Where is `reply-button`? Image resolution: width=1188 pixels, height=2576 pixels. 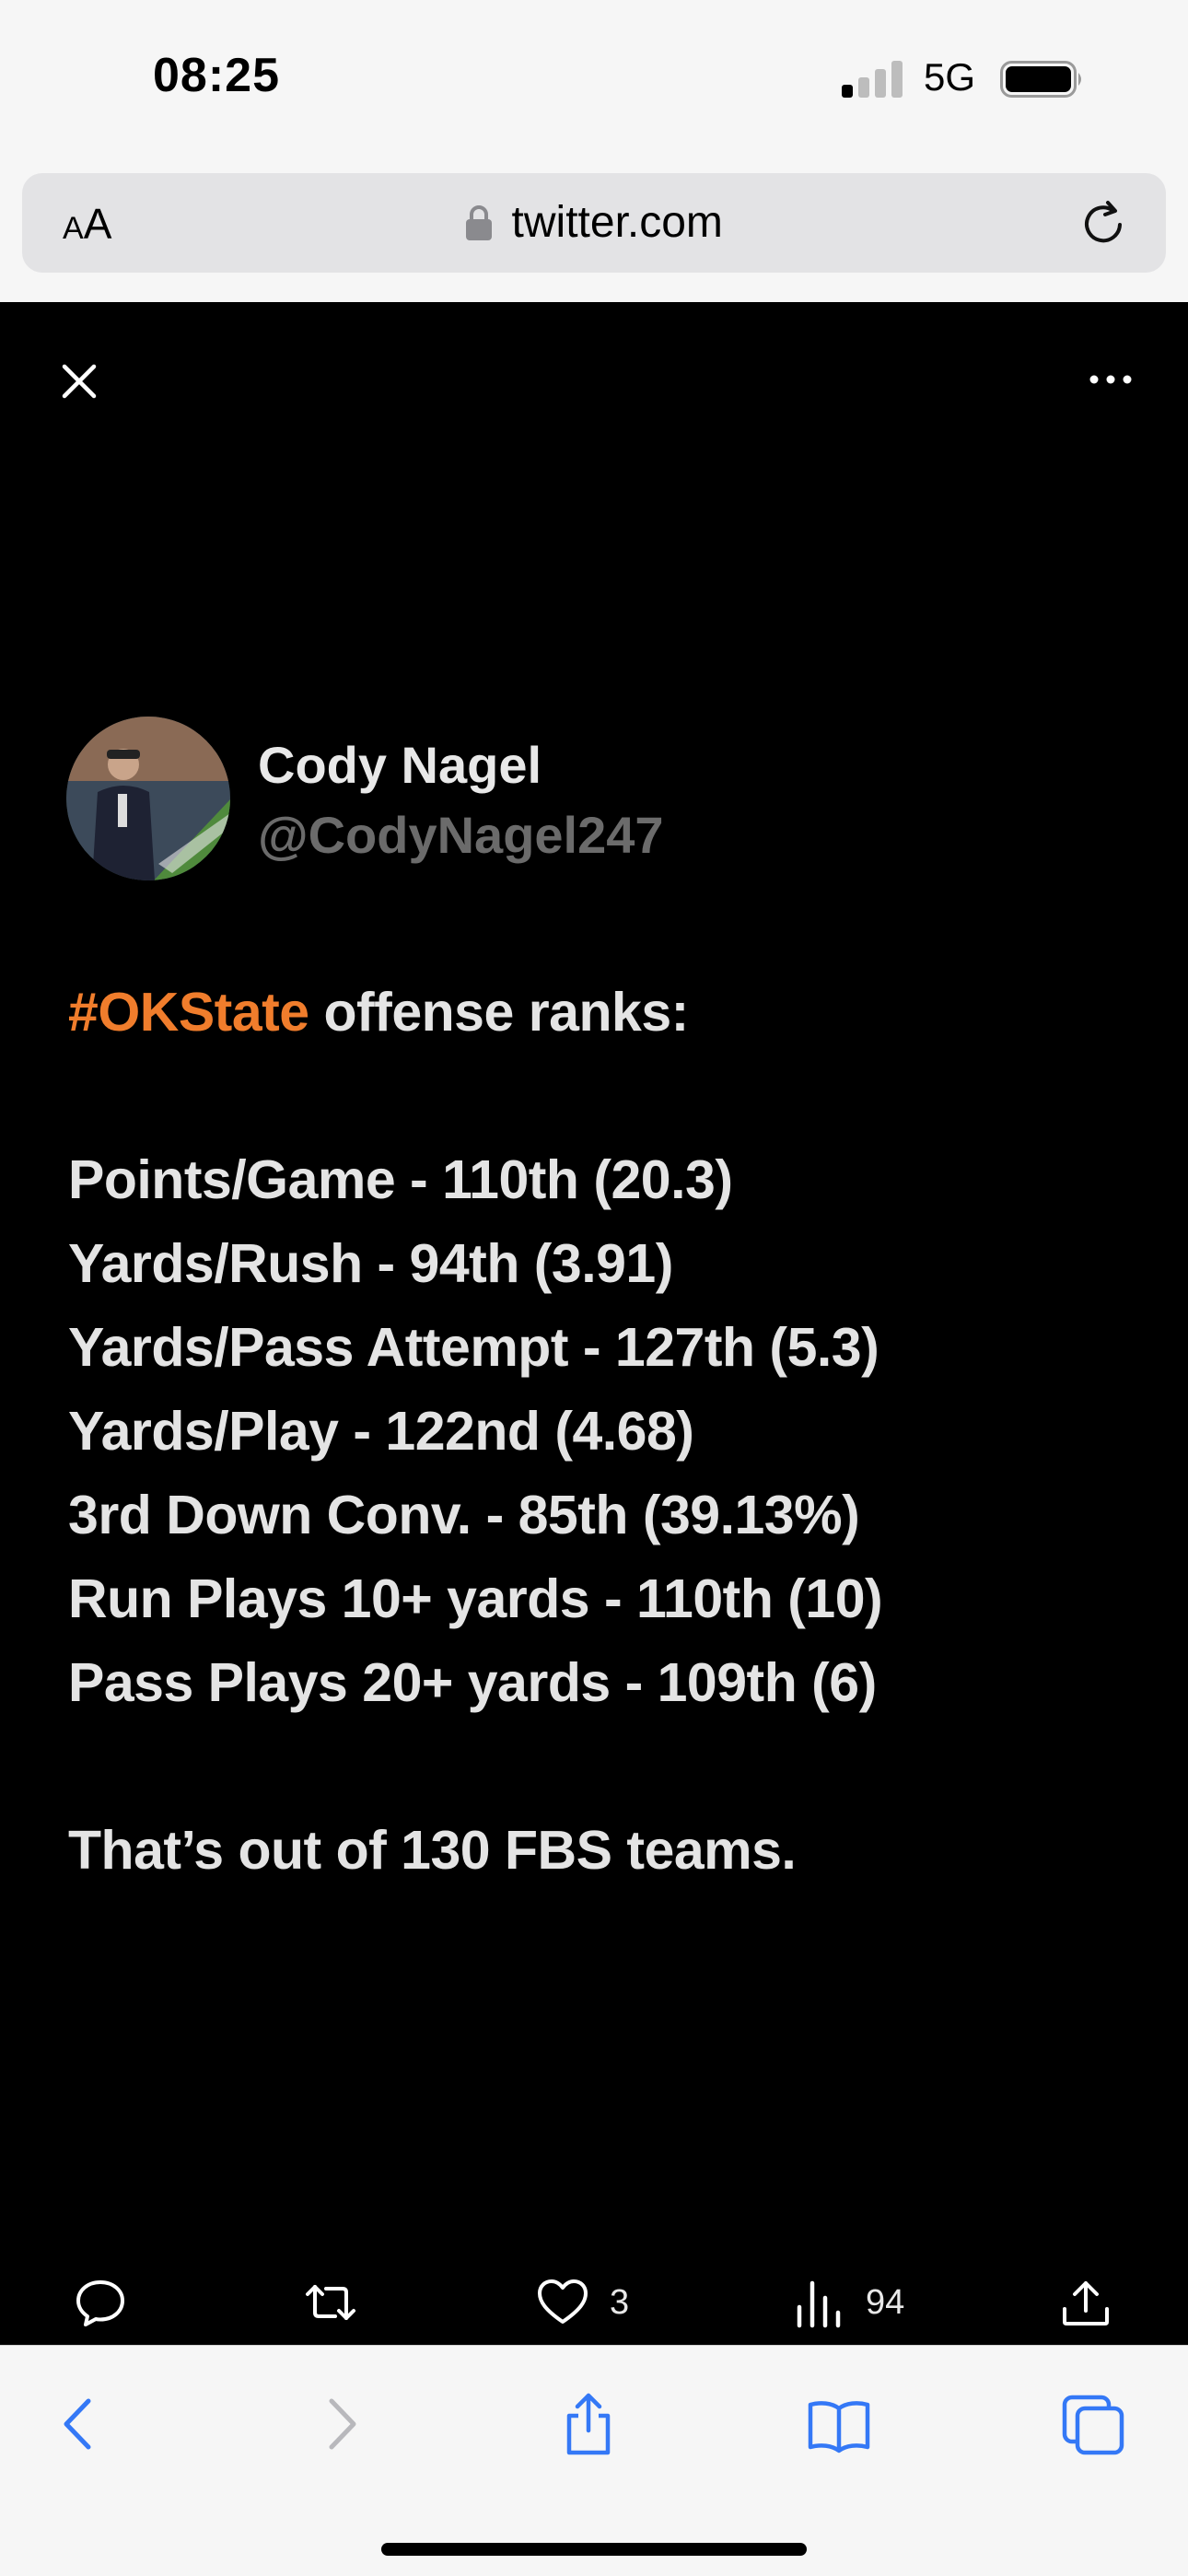 reply-button is located at coordinates (100, 2302).